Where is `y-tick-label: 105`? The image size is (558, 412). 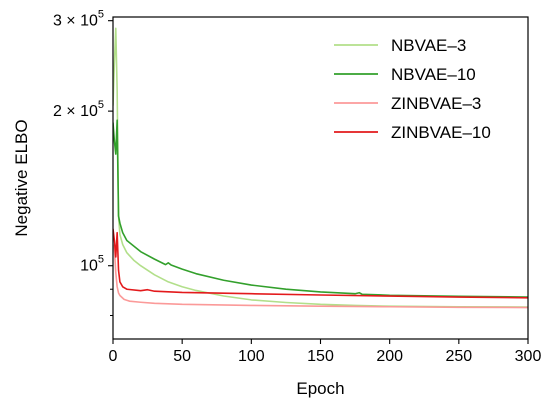 y-tick-label: 105 is located at coordinates (92, 264).